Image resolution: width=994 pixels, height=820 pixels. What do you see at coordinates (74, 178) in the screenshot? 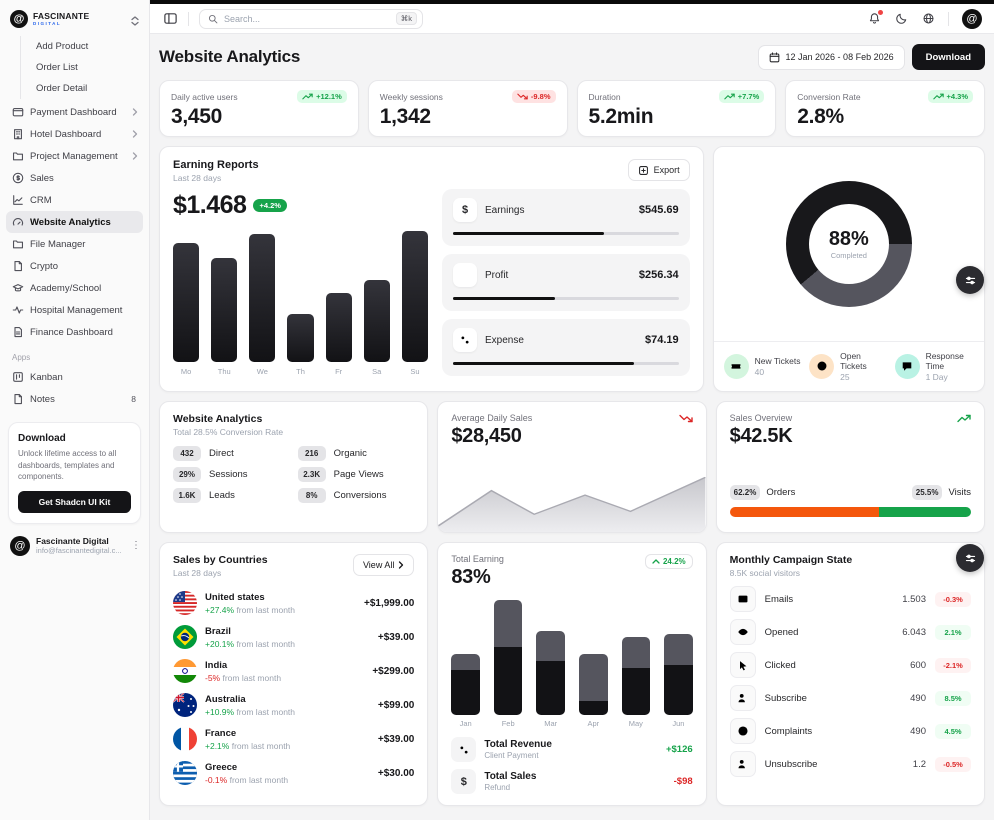
I see `sidebar-item-sales: Sales` at bounding box center [74, 178].